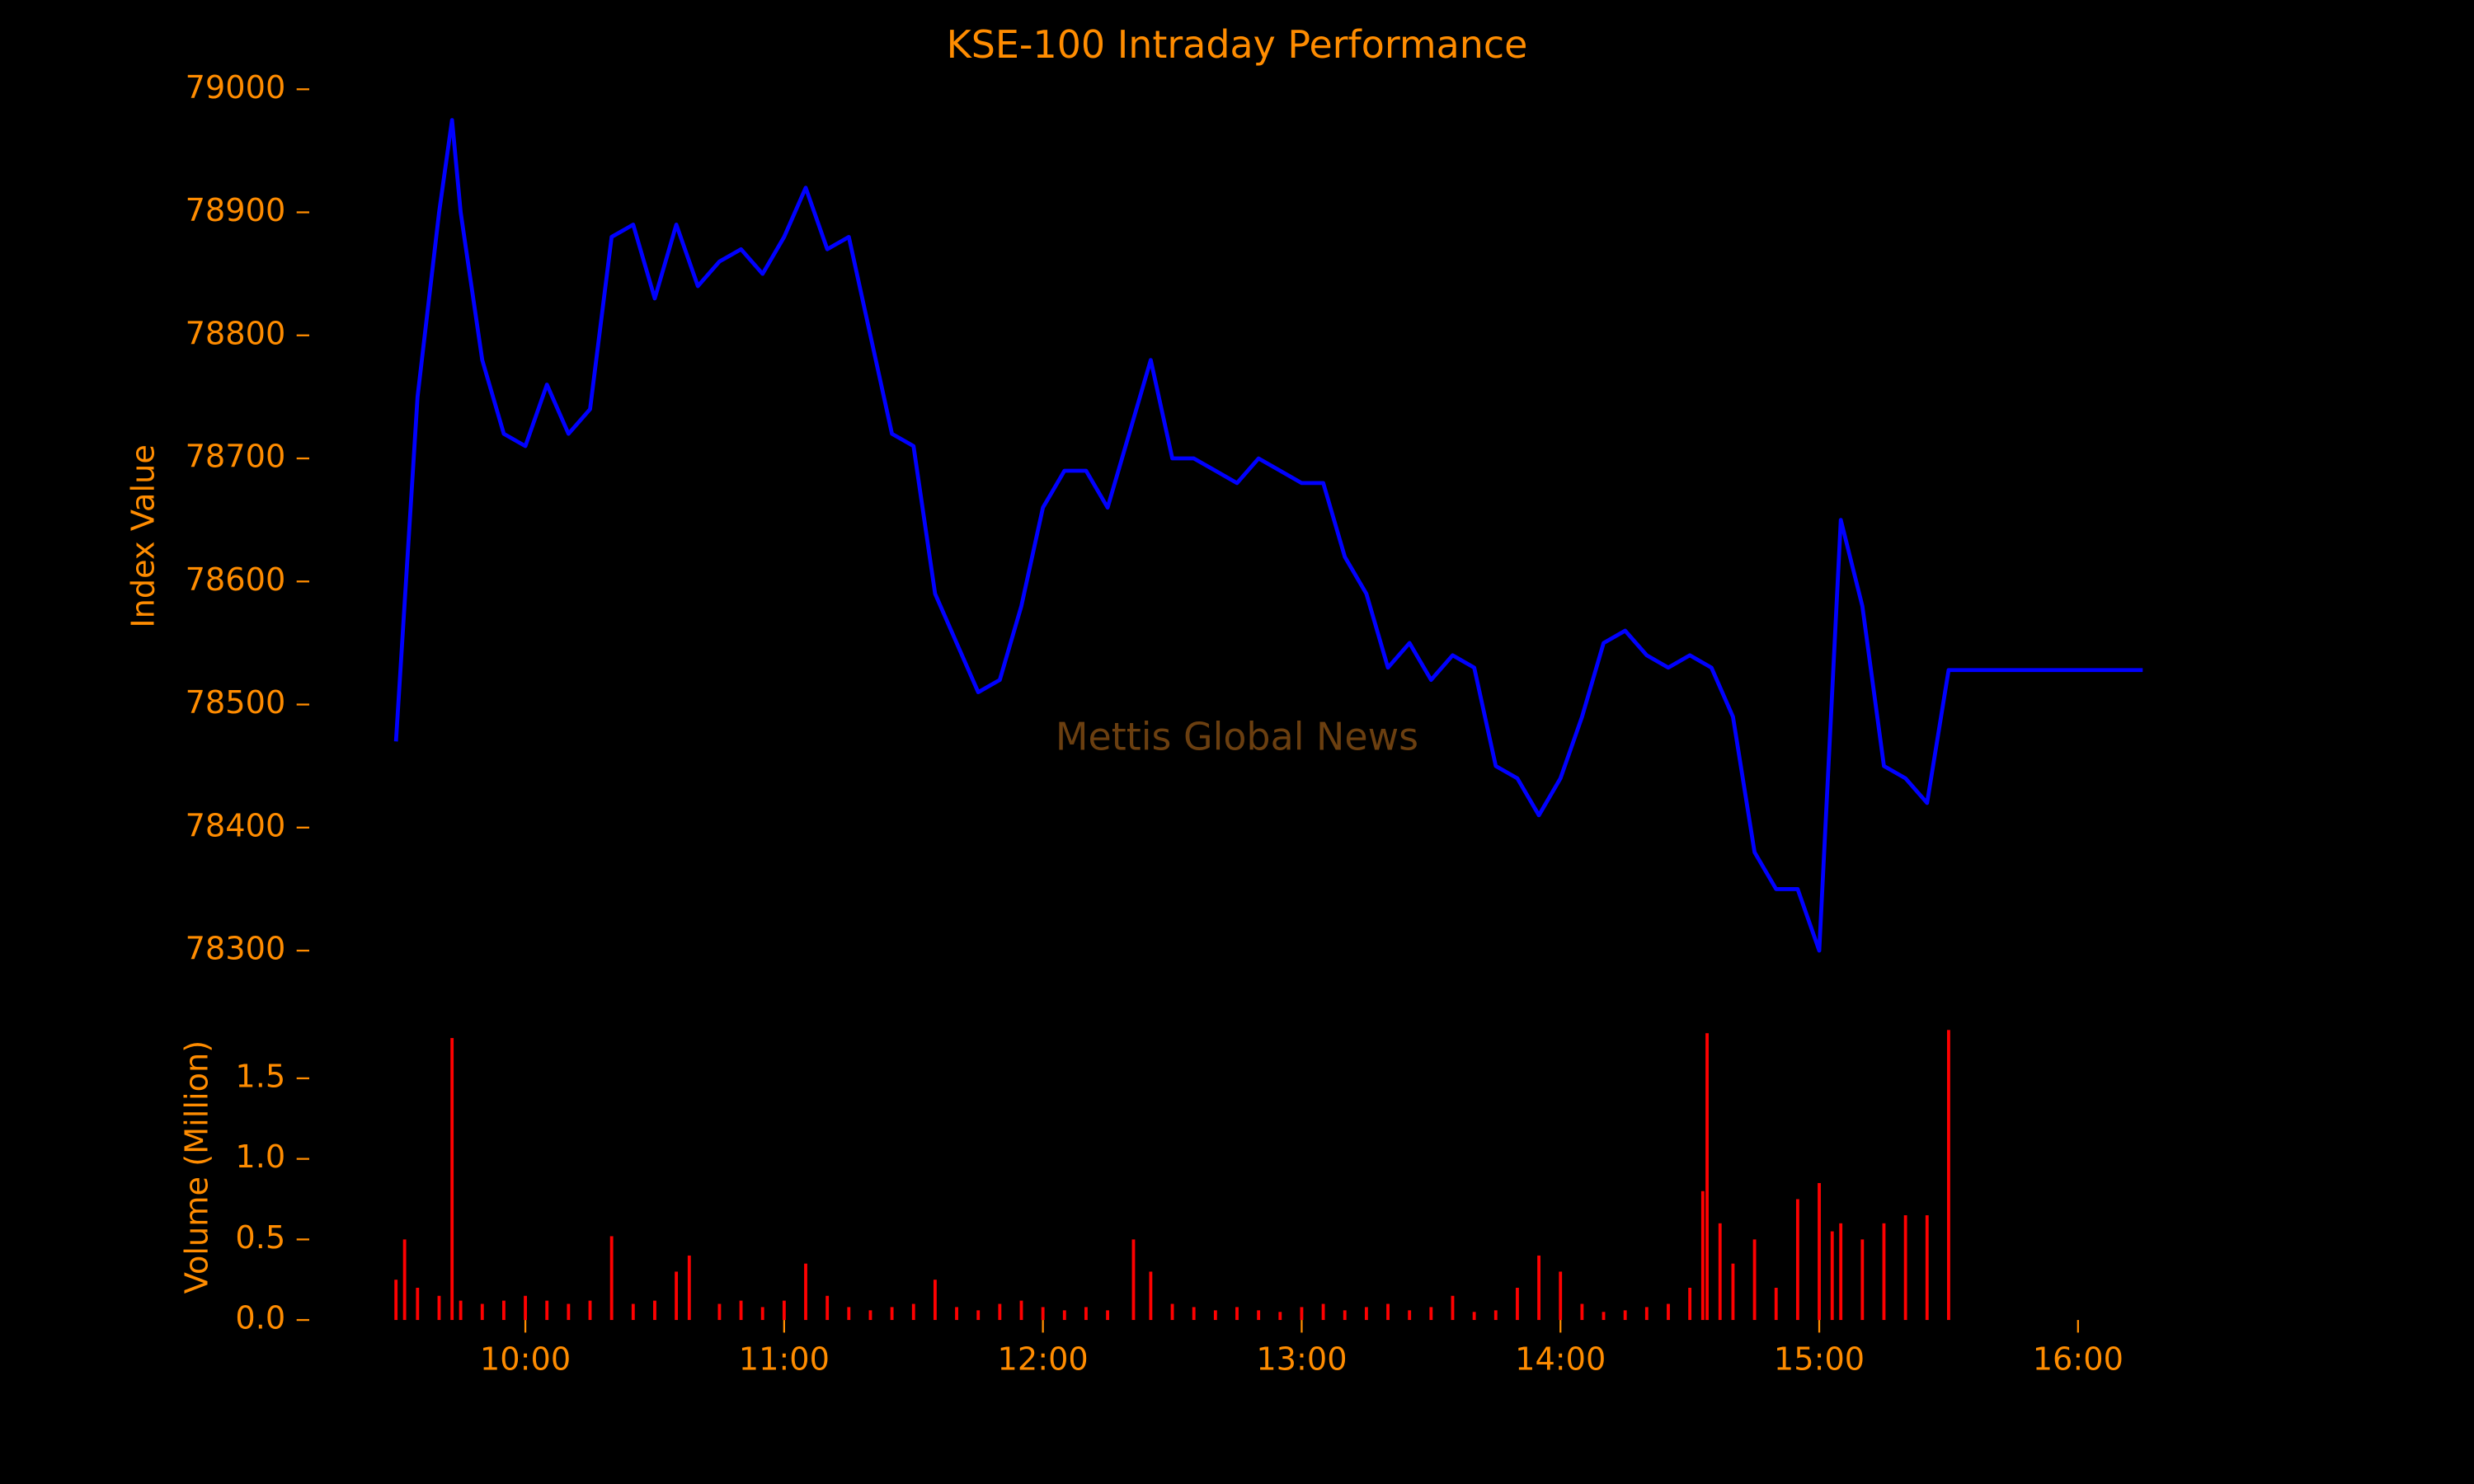  Describe the element at coordinates (1560, 1359) in the screenshot. I see `x-tick-label: 14:00` at that location.